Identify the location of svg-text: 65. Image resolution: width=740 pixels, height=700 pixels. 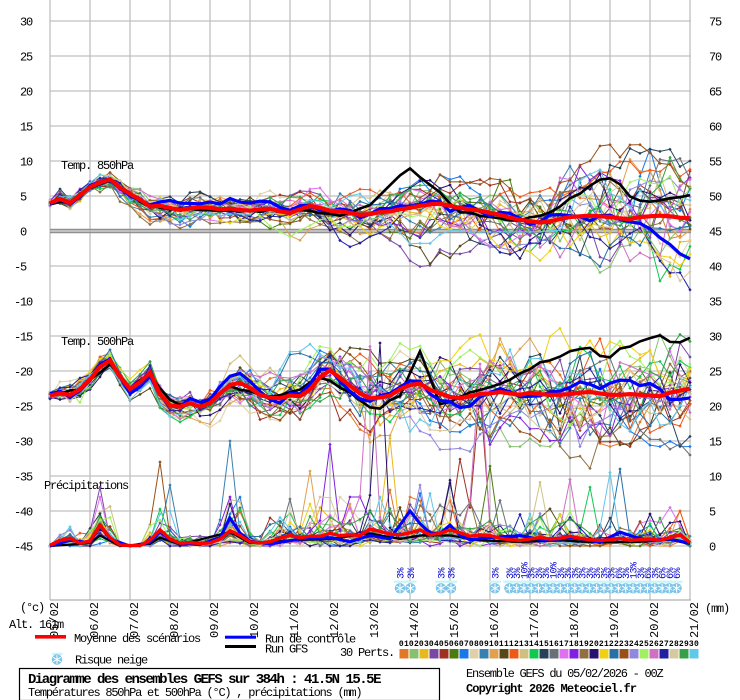
(715, 93).